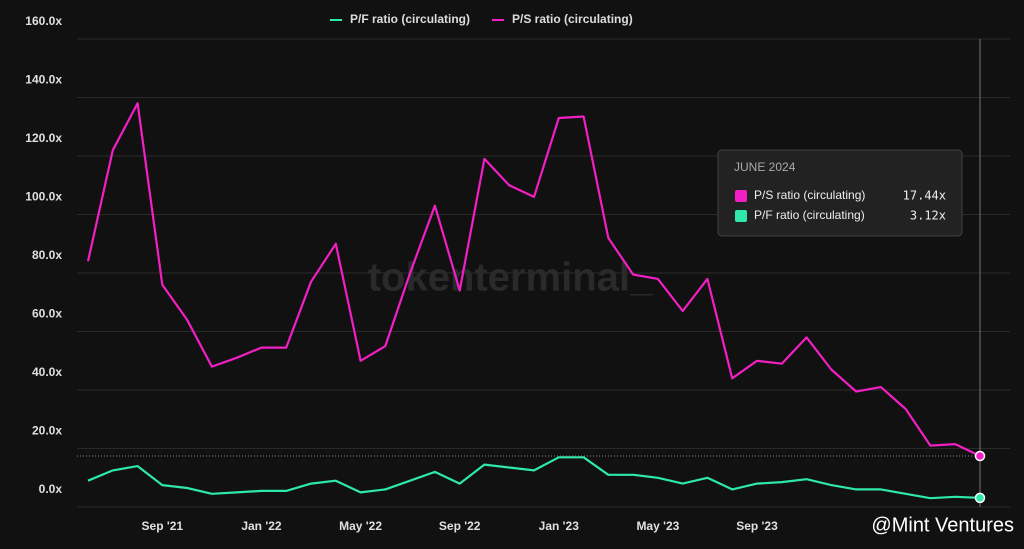  What do you see at coordinates (765, 167) in the screenshot?
I see `tooltip-title: JUNE 2024` at bounding box center [765, 167].